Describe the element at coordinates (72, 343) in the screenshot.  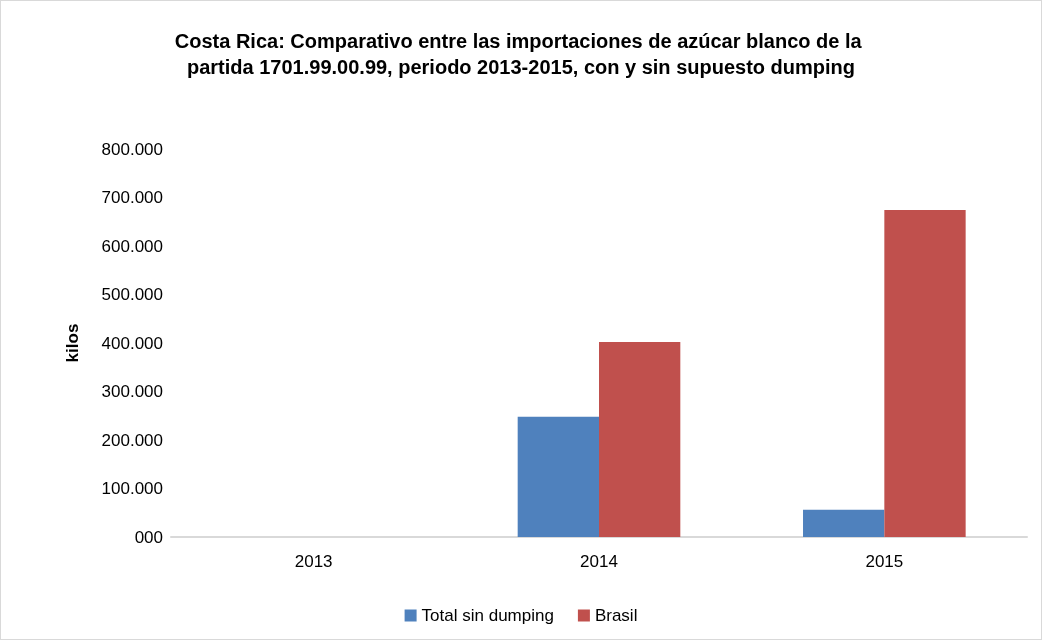
I see `y-axis-title: kilos` at that location.